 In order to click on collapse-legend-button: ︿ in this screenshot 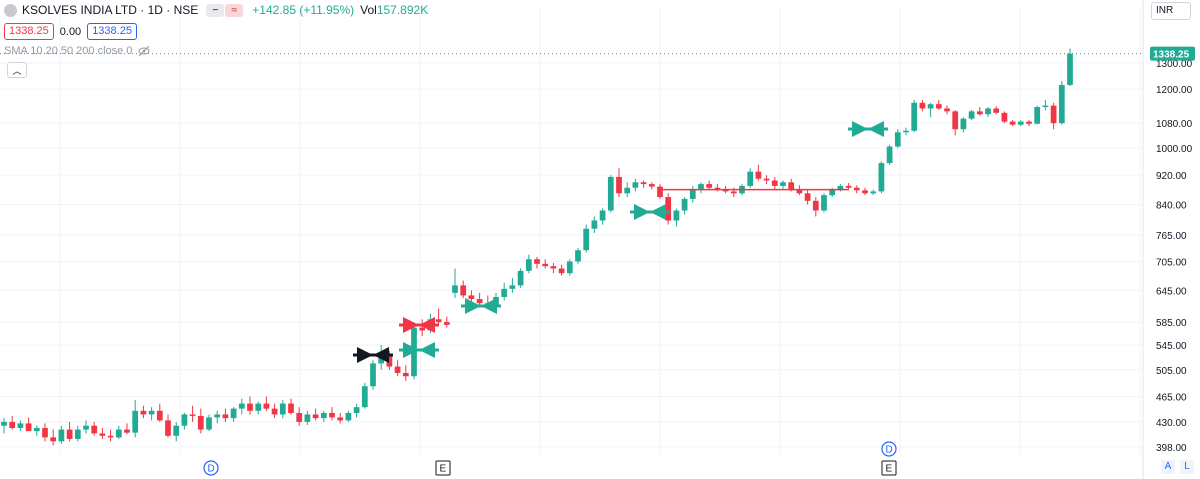, I will do `click(17, 70)`.